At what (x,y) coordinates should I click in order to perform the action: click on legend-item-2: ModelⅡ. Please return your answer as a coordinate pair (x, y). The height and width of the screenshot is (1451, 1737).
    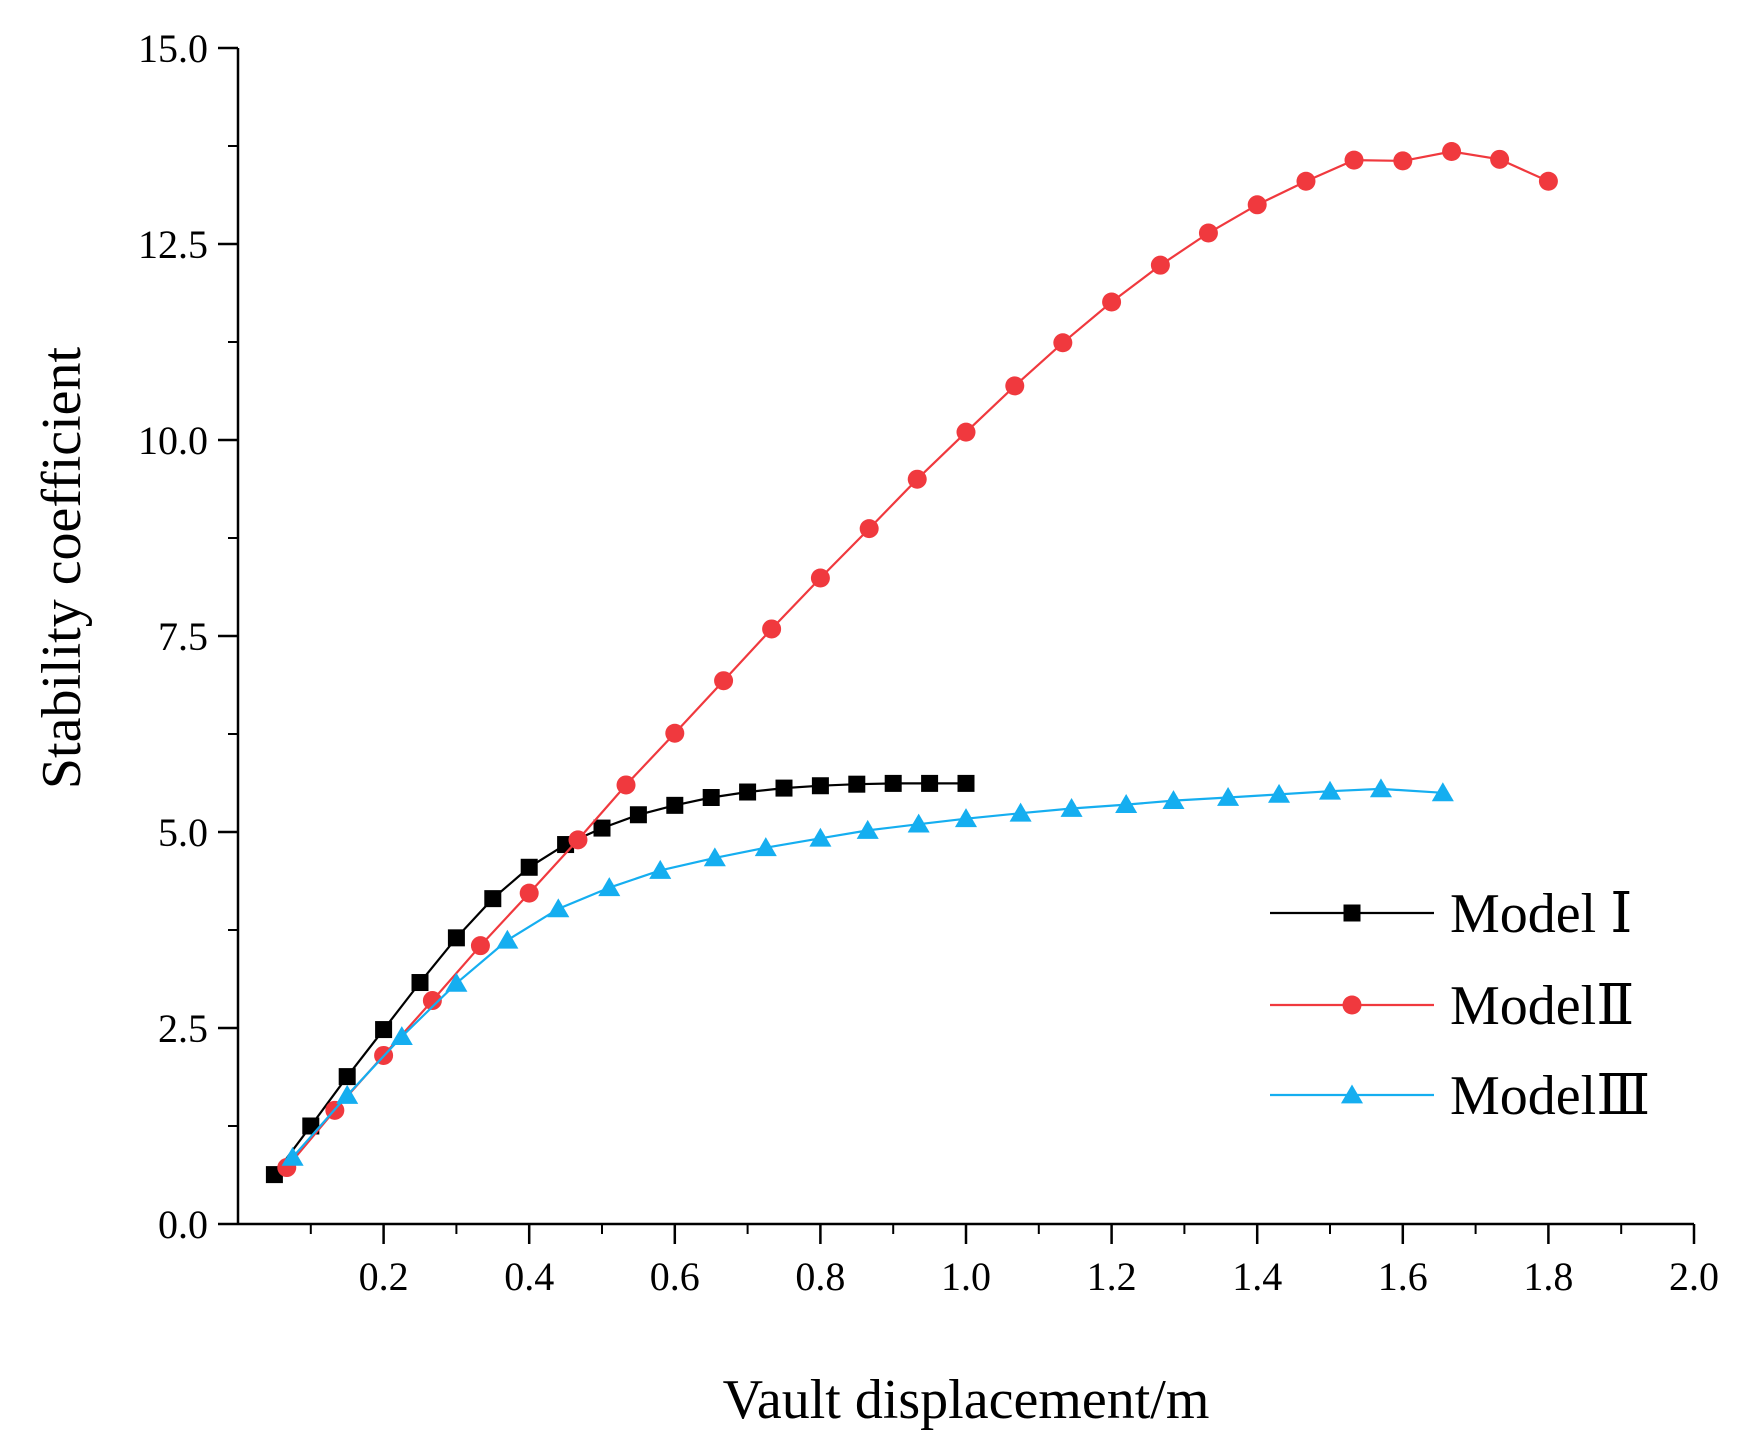
    Looking at the image, I should click on (1452, 1006).